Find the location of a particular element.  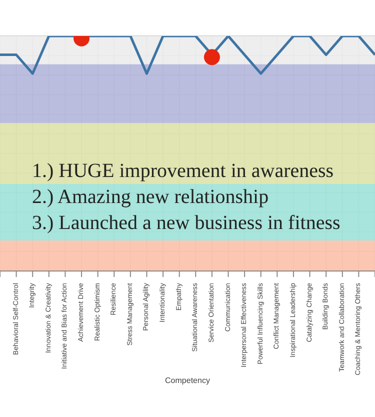

annotation: 1.) HUGE improvement in awareness is located at coordinates (183, 171).